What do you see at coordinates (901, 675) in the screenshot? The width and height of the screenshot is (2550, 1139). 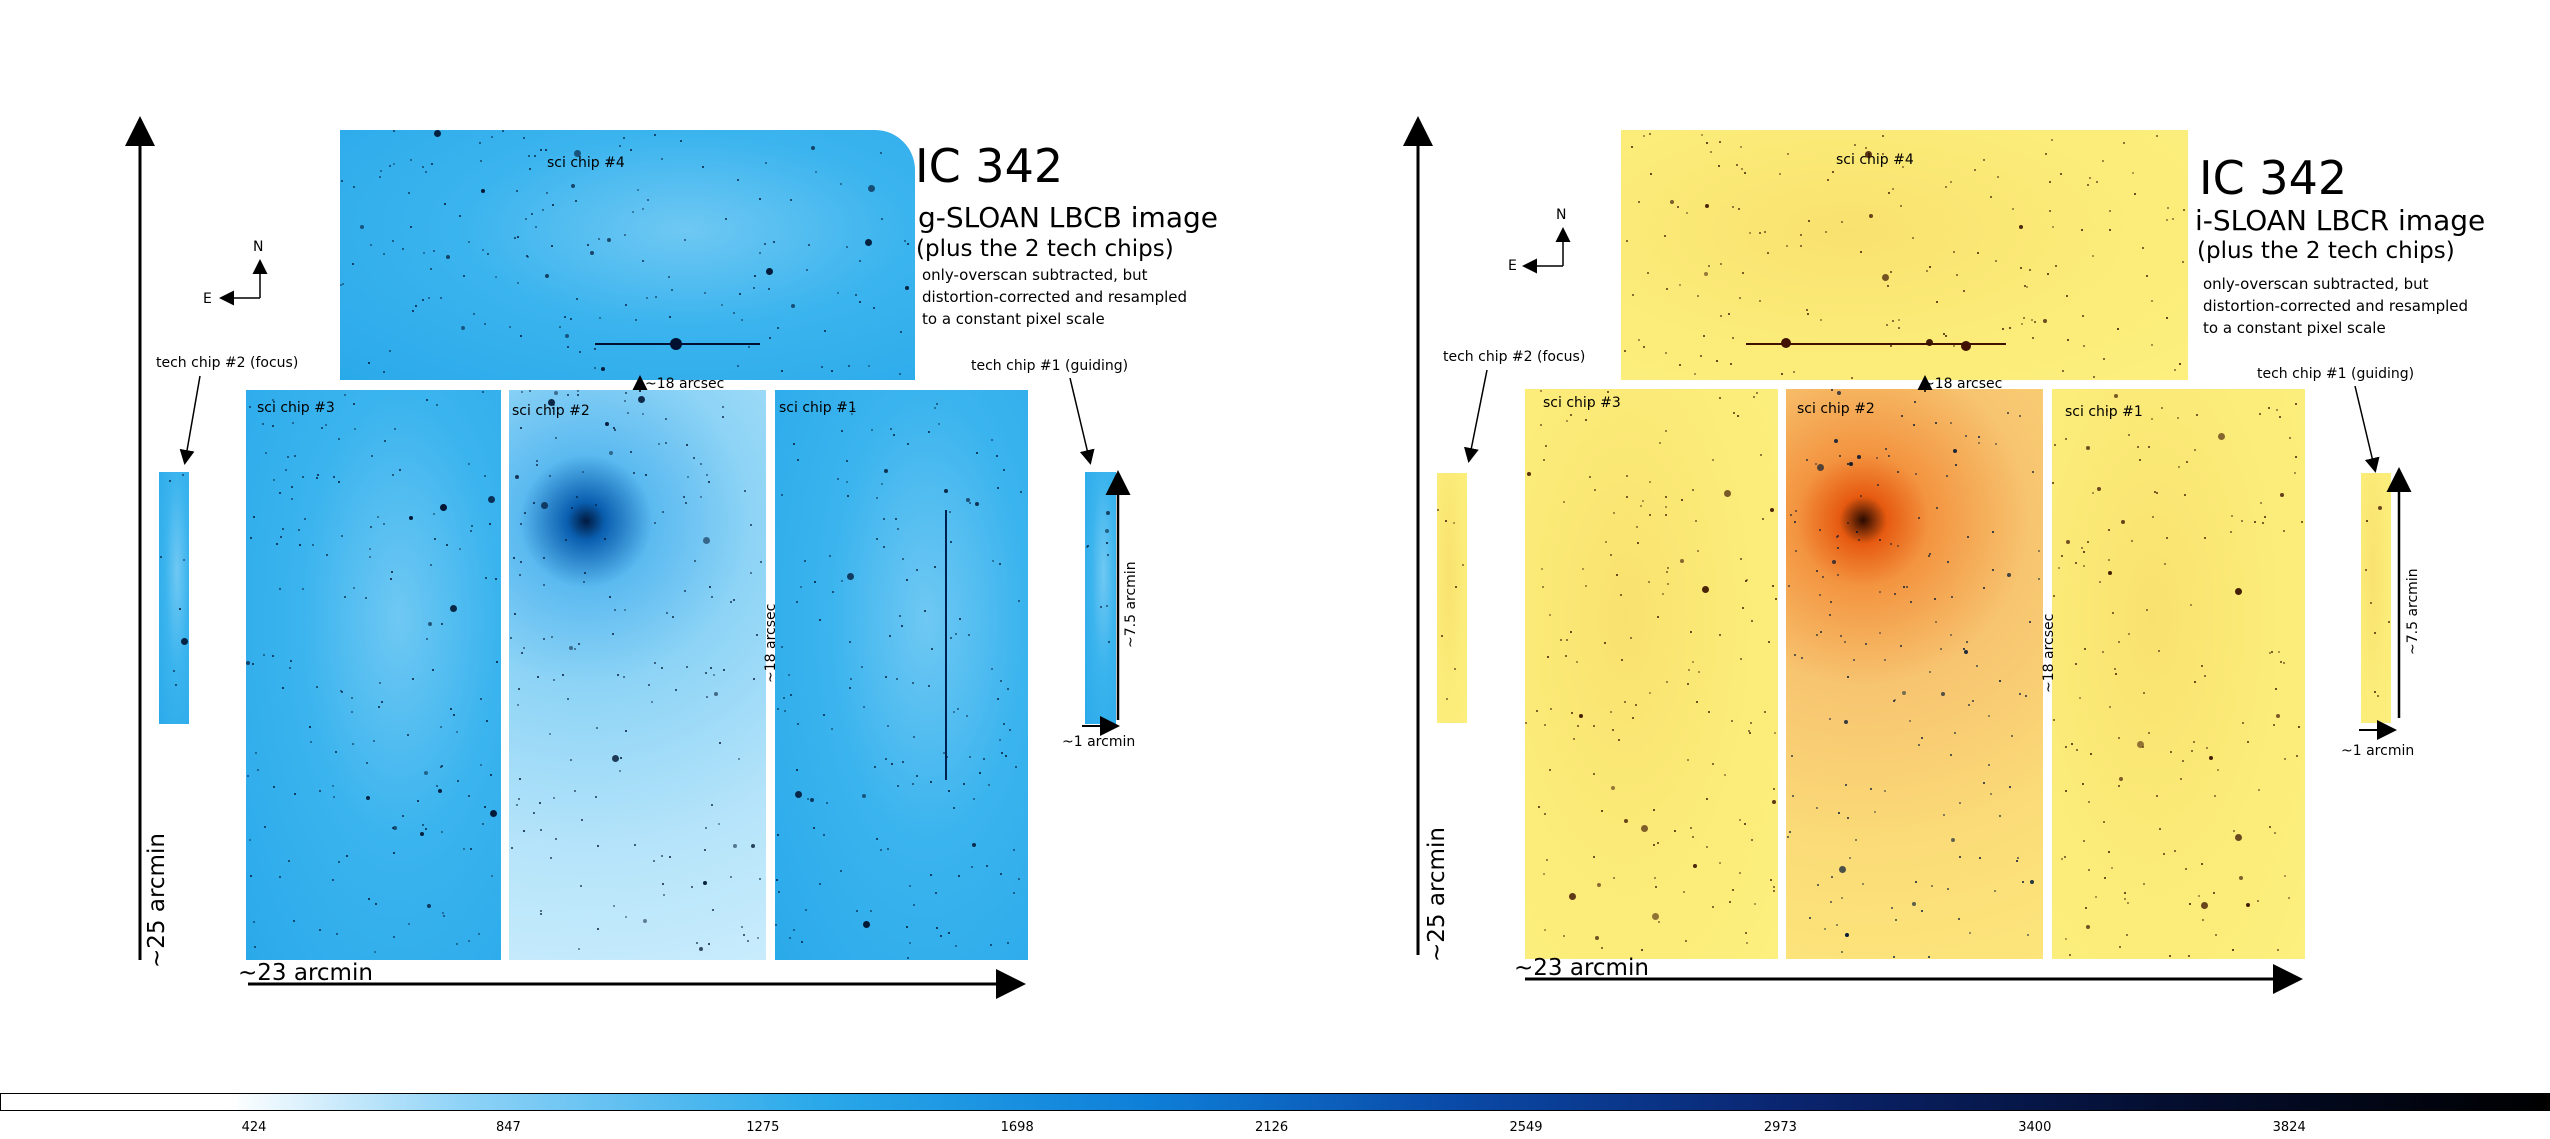 I see `sci-chip-1-image: sci chip #1` at bounding box center [901, 675].